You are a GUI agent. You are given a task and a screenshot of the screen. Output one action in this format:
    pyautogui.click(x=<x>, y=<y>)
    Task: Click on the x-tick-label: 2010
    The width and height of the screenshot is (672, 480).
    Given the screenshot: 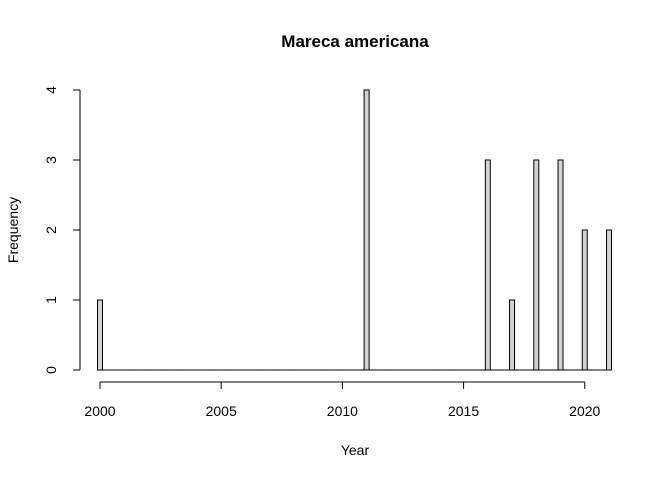 What is the action you would take?
    pyautogui.click(x=342, y=411)
    